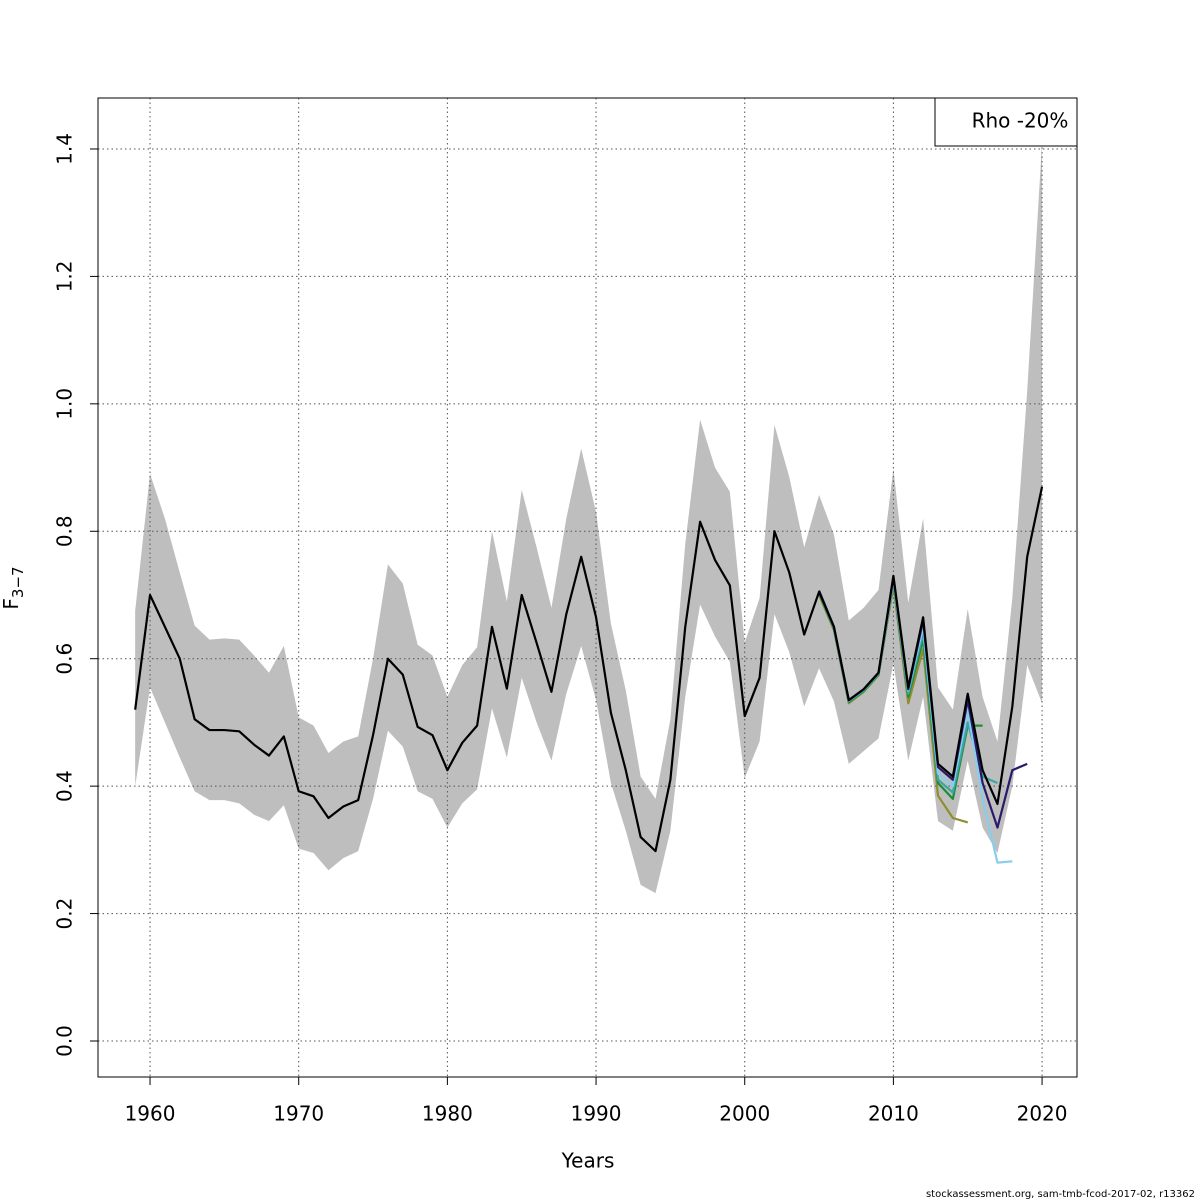  I want to click on series-line, so click(908, 686).